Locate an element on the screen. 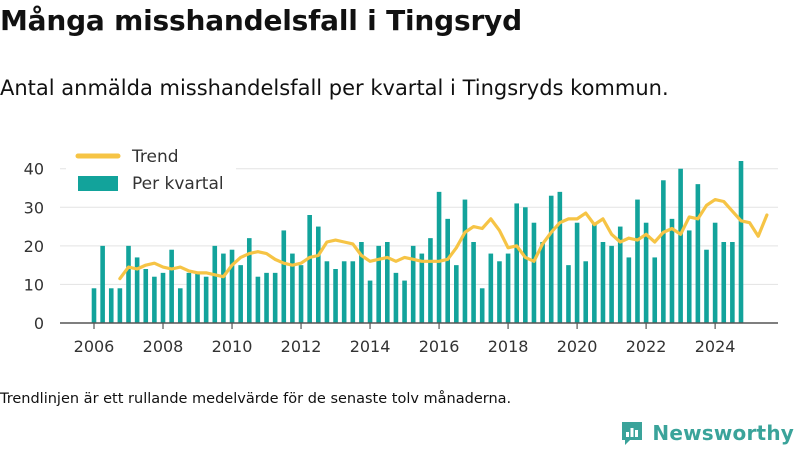 The image size is (800, 450). x-tick-label: 2016 is located at coordinates (439, 346).